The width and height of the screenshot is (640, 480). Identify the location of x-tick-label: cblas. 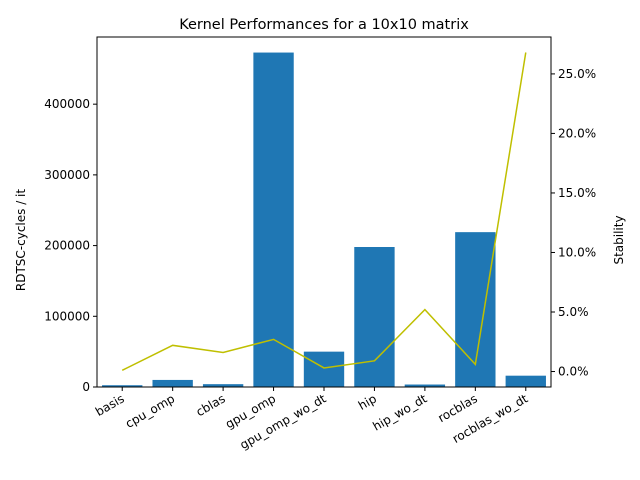
(211, 405).